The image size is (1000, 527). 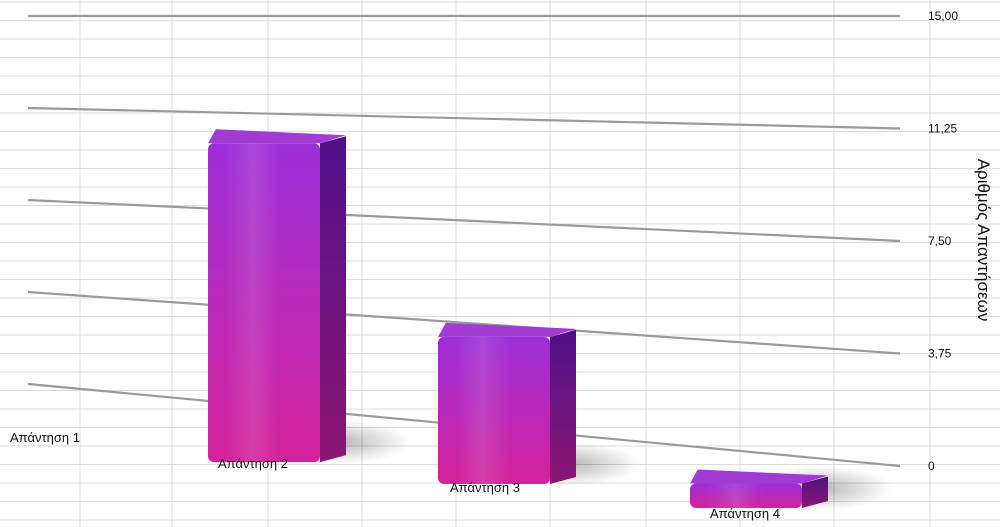 What do you see at coordinates (395, 475) in the screenshot?
I see `category-labels: Απάντηση 1 Απάντηση 2 Απάντηση 3 Απάντηση 4` at bounding box center [395, 475].